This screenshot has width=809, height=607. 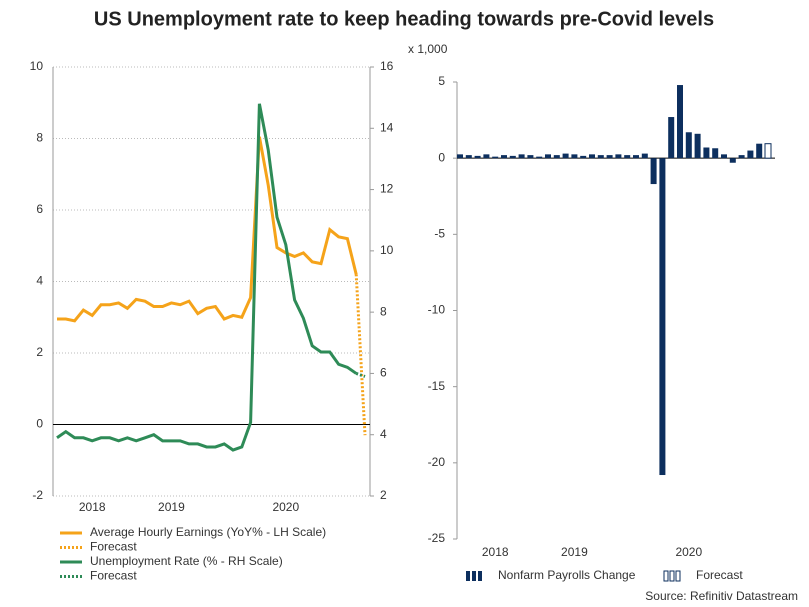 I want to click on y2-tick-label: 12, so click(x=387, y=189).